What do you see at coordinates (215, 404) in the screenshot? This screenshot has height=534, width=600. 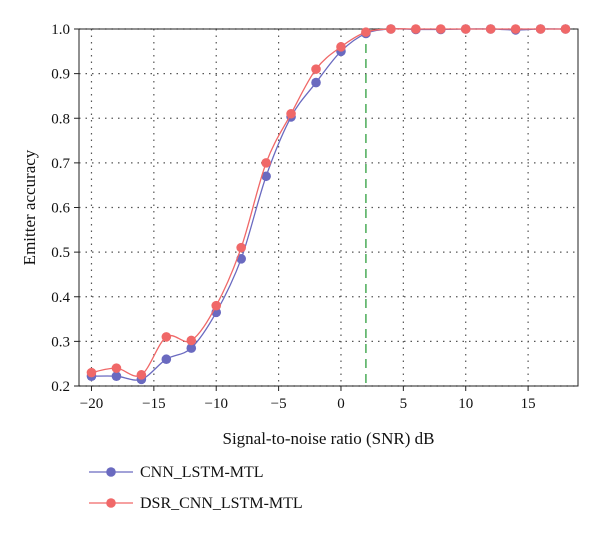 I see `x-tick-label: −10` at bounding box center [215, 404].